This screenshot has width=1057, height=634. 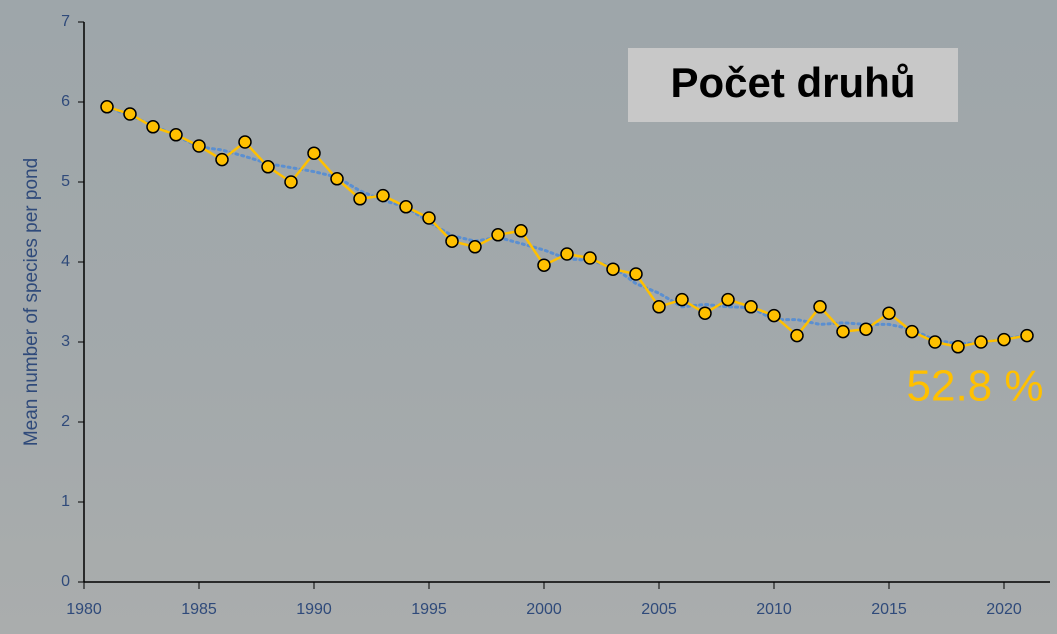 I want to click on y-tick-label: 5, so click(x=65, y=181).